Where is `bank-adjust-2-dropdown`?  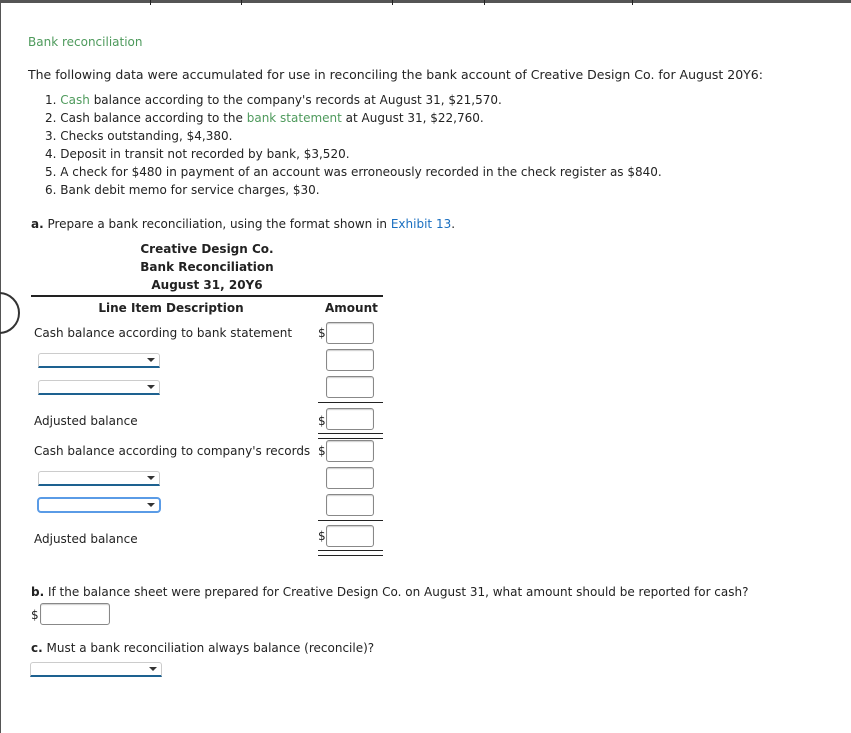 bank-adjust-2-dropdown is located at coordinates (99, 387).